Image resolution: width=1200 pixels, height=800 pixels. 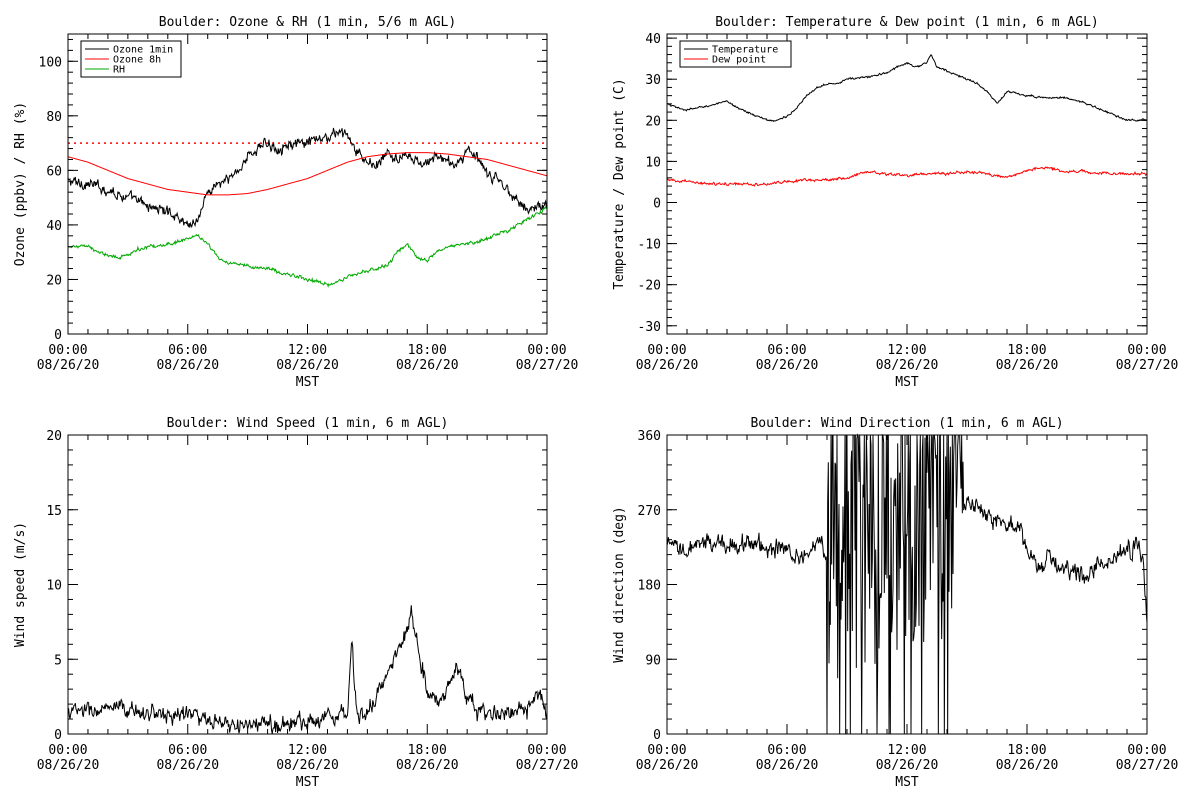 I want to click on y-tick-label: -30, so click(x=649, y=327).